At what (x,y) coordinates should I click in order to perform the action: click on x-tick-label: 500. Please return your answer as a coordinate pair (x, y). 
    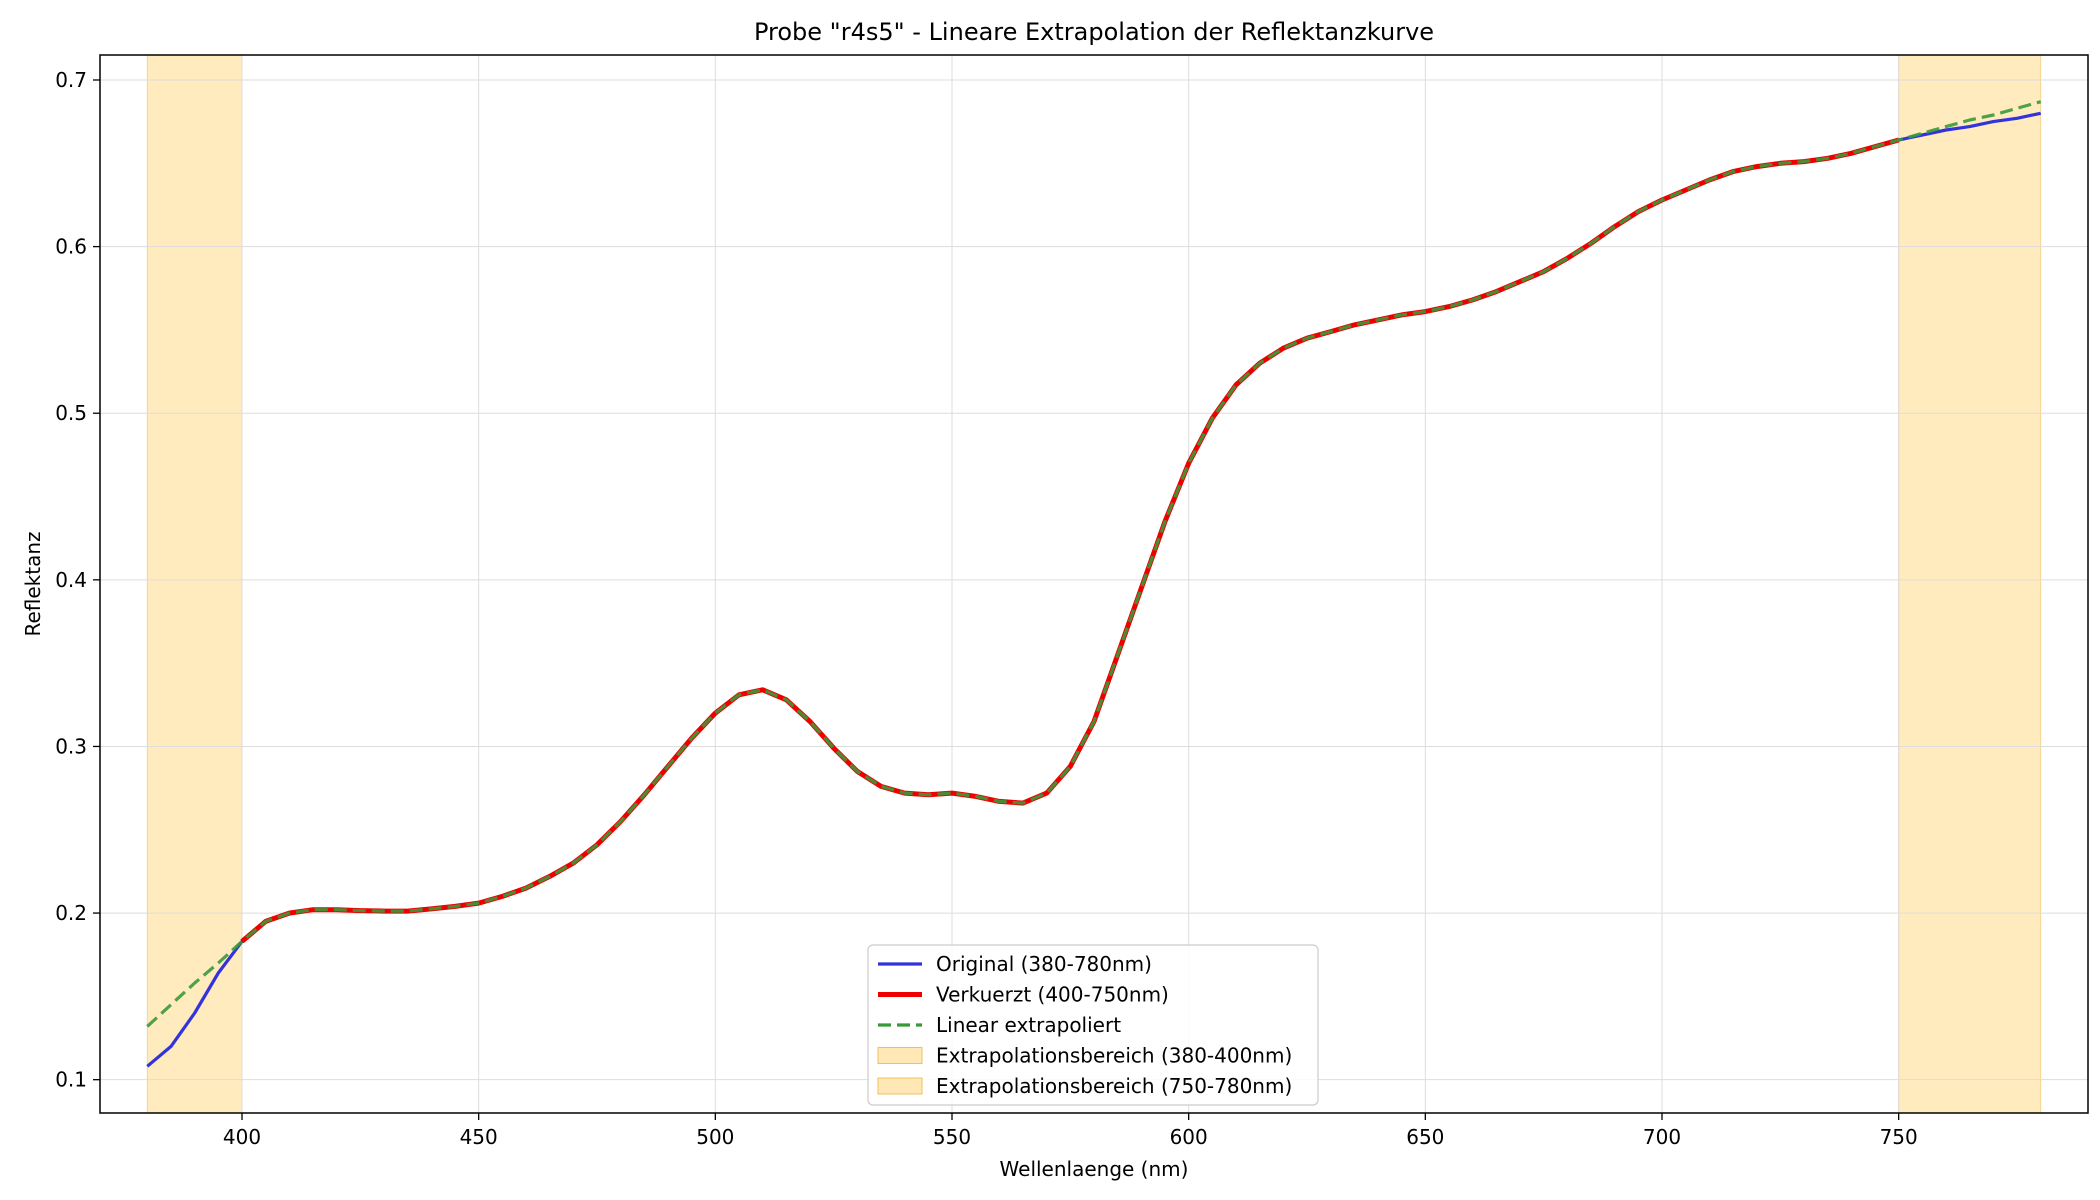
    Looking at the image, I should click on (715, 1137).